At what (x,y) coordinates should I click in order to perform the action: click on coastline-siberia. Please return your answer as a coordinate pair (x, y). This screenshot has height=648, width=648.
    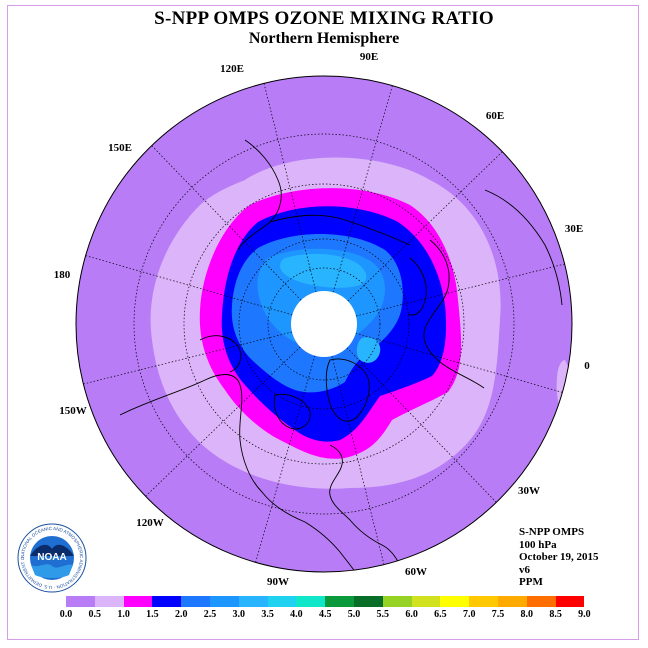
    Looking at the image, I should click on (340, 230).